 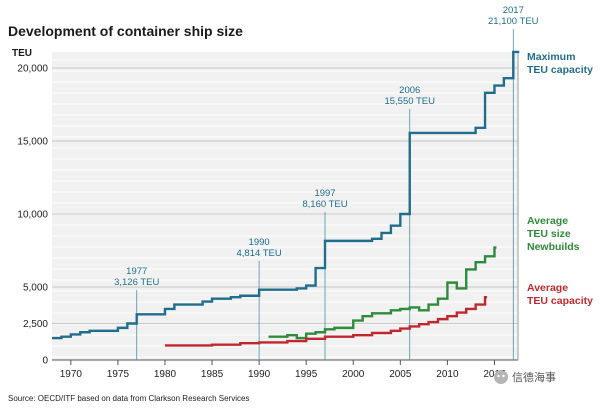 I want to click on annotation-year: 2006, so click(x=409, y=90).